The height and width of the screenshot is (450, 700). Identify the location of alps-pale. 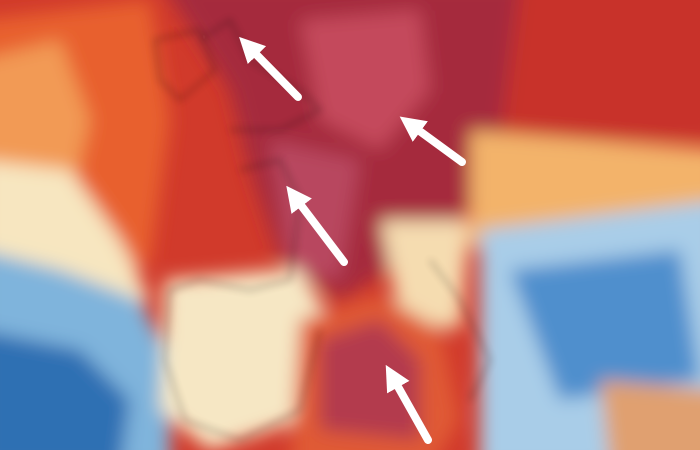
(425, 275).